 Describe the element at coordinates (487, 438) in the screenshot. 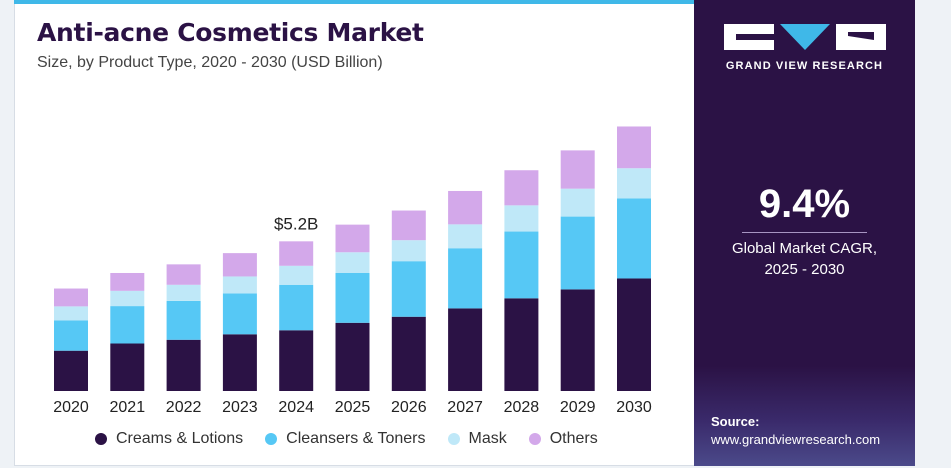

I see `legend-label: Mask` at that location.